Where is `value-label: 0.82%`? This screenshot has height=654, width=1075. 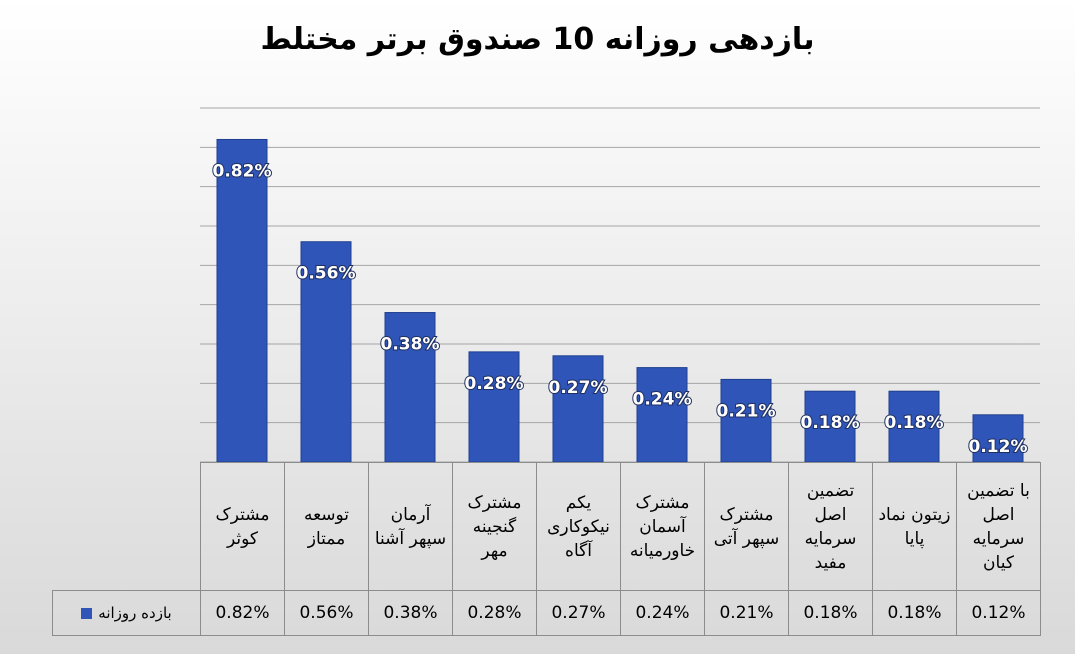
value-label: 0.82% is located at coordinates (242, 171).